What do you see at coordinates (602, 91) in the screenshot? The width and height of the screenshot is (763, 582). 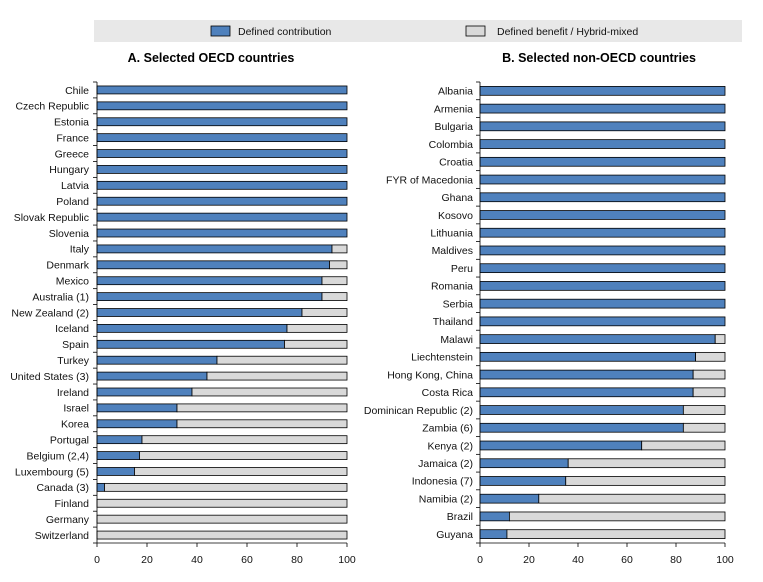 I see `panel-b-bar-dc-albania` at bounding box center [602, 91].